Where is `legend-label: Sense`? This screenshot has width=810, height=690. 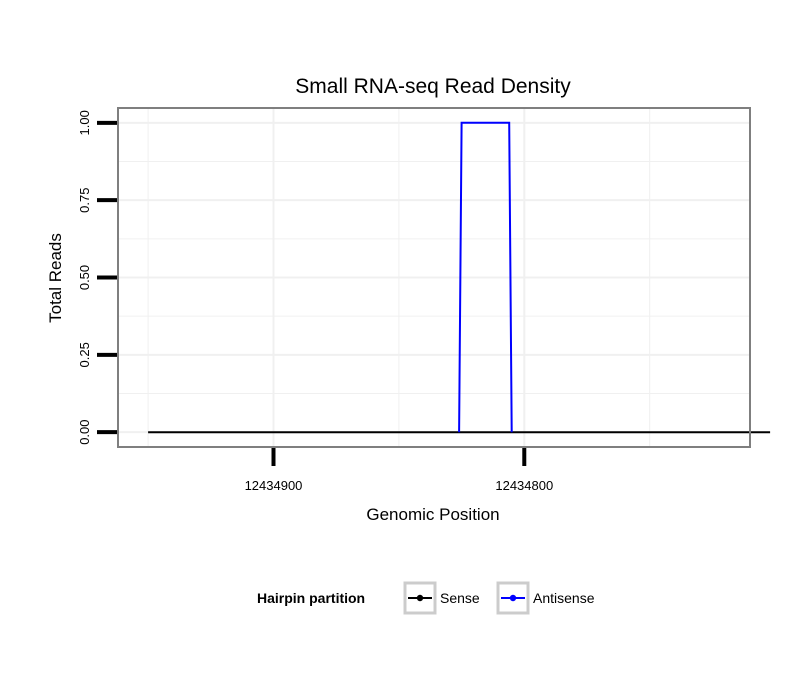
legend-label: Sense is located at coordinates (460, 598).